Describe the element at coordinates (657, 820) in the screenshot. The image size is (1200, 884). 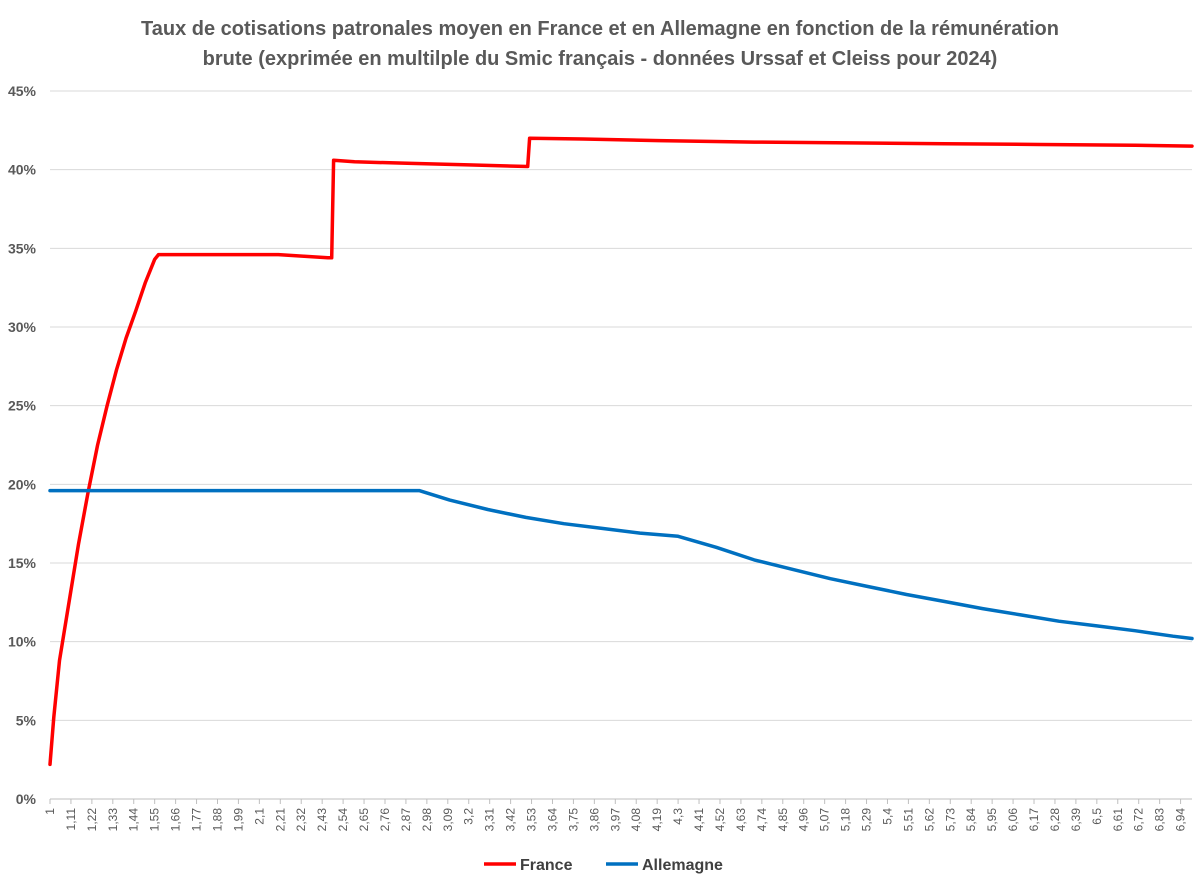
I see `x-tick-label: 4,19` at that location.